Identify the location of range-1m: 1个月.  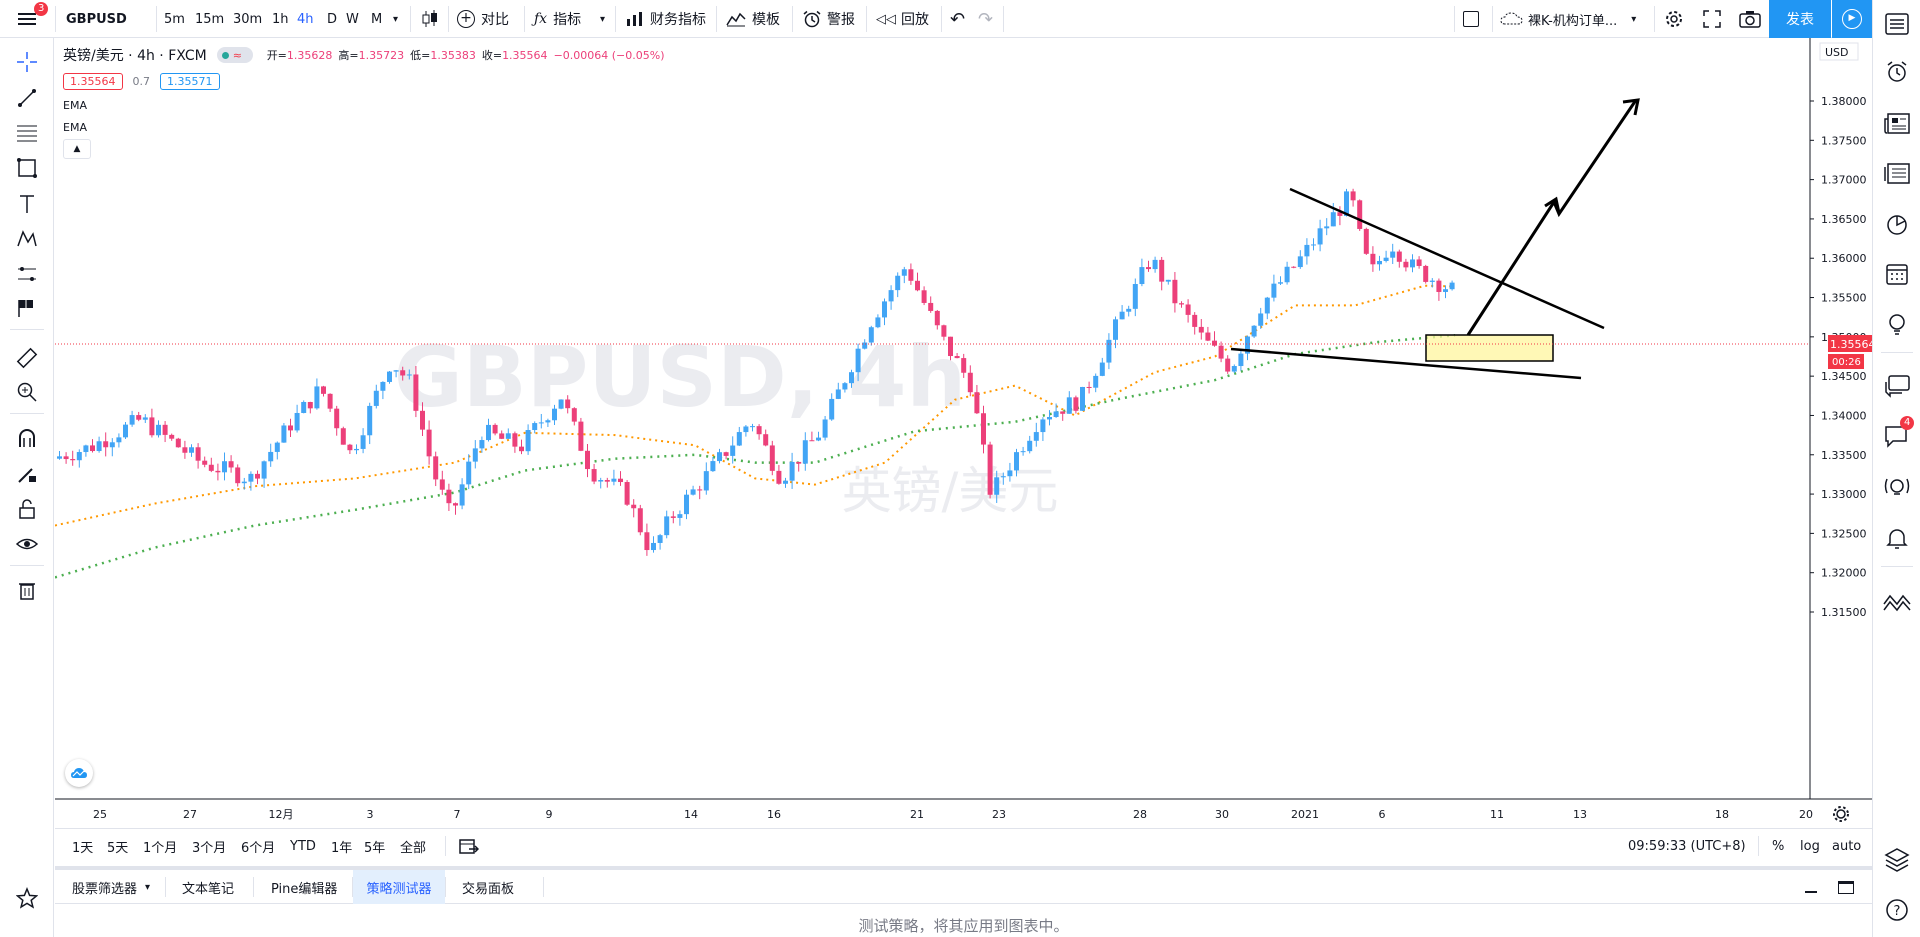
(160, 848).